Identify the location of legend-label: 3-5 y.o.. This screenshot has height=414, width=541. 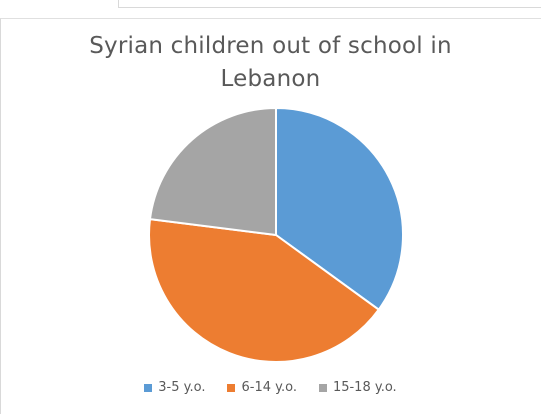
(182, 387).